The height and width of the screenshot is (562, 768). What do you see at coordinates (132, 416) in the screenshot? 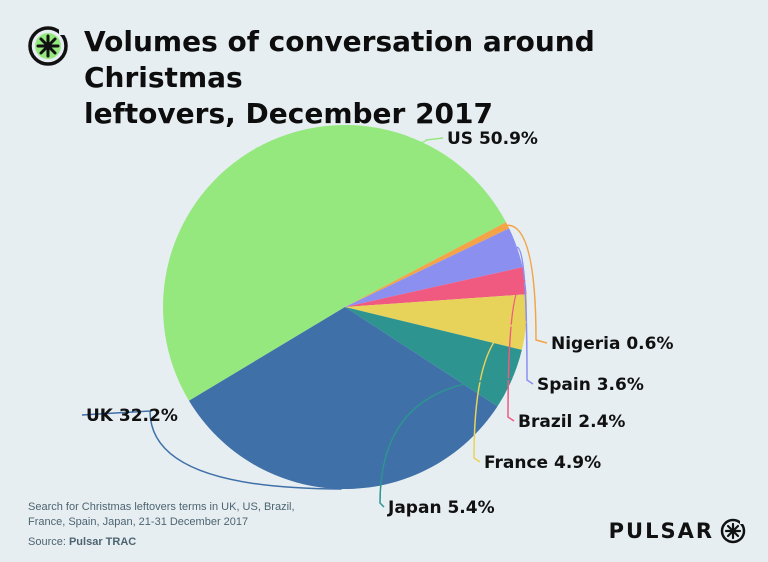
I see `slice-label-uk: UK 32.2%` at bounding box center [132, 416].